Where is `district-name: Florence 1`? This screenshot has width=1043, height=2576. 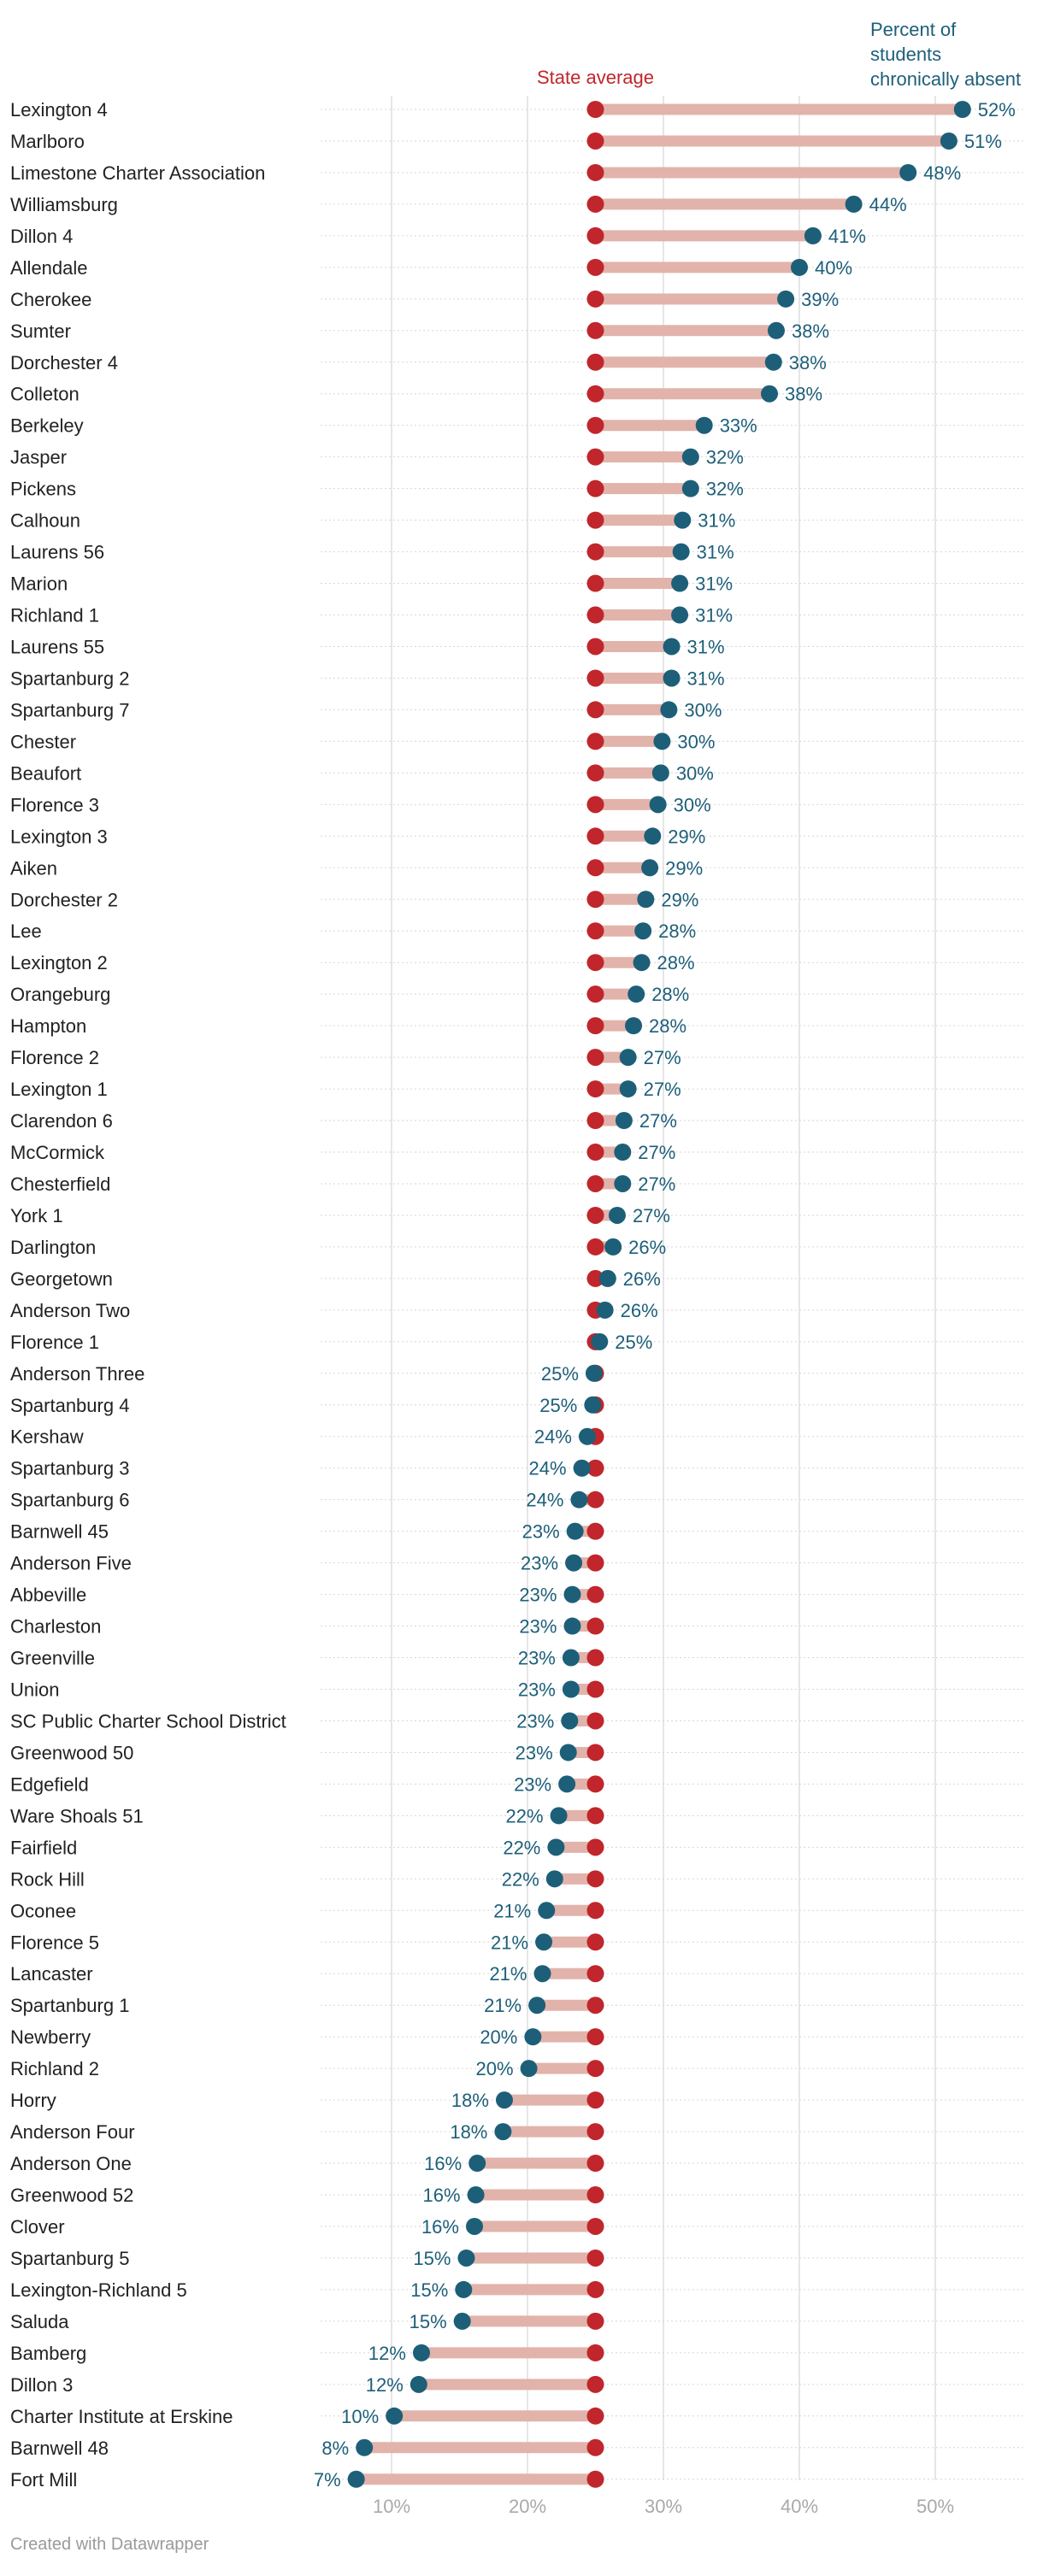
district-name: Florence 1 is located at coordinates (54, 1342).